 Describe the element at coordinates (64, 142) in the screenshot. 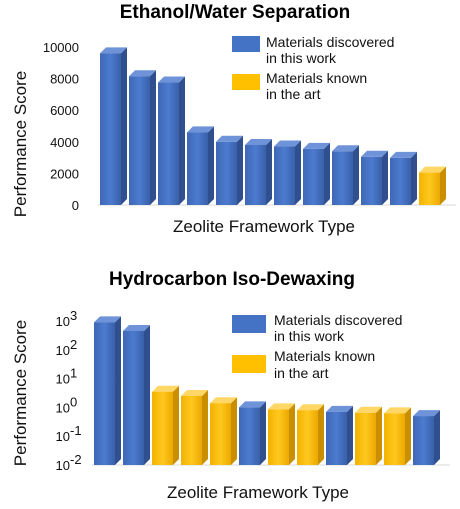

I see `chart1-ytick-label: 4000` at that location.